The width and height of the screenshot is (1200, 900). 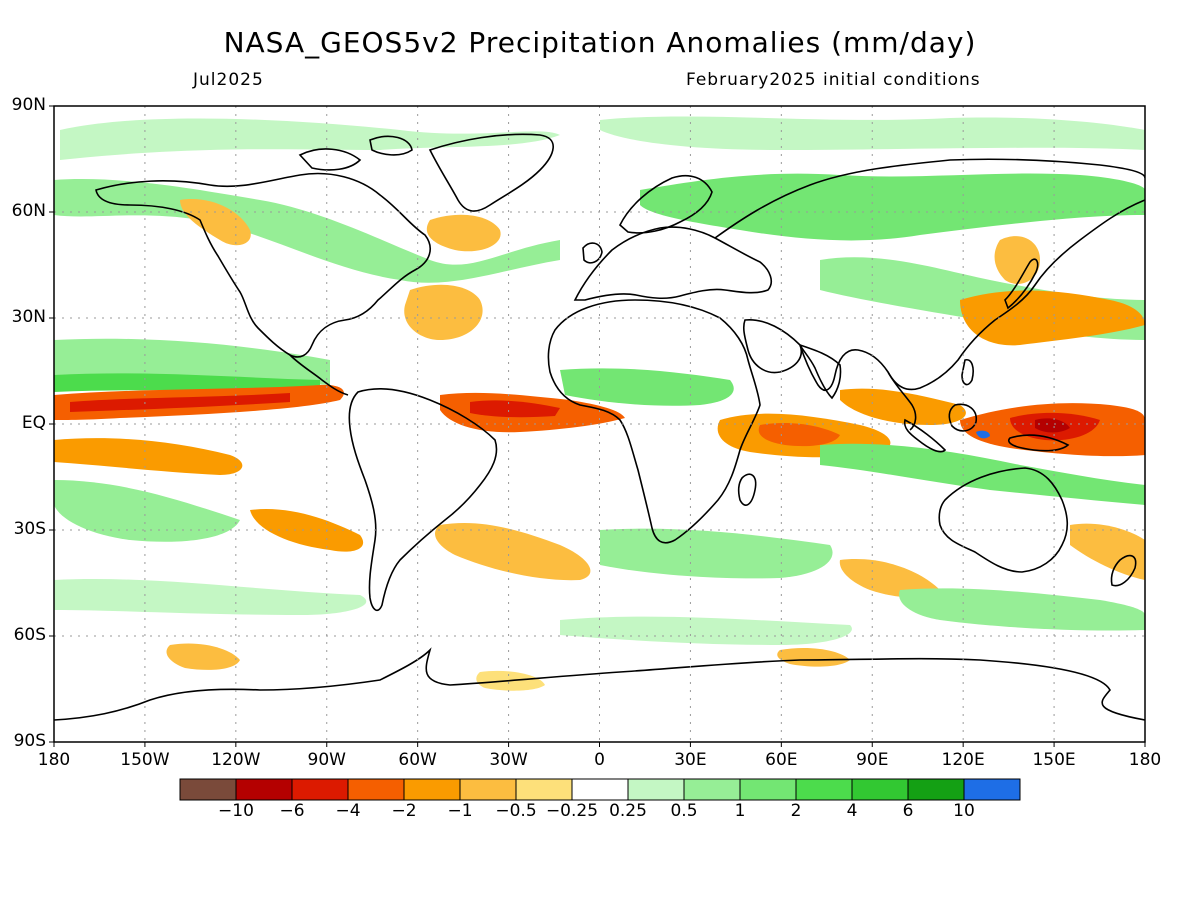 What do you see at coordinates (684, 811) in the screenshot?
I see `colorbar-label: 0.5` at bounding box center [684, 811].